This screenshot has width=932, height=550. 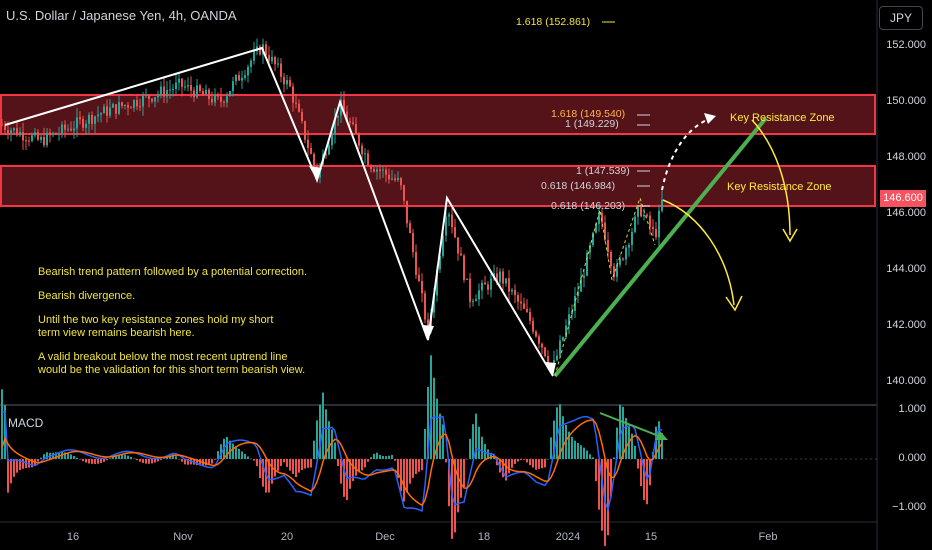 What do you see at coordinates (183, 537) in the screenshot?
I see `time-tick: Nov` at bounding box center [183, 537].